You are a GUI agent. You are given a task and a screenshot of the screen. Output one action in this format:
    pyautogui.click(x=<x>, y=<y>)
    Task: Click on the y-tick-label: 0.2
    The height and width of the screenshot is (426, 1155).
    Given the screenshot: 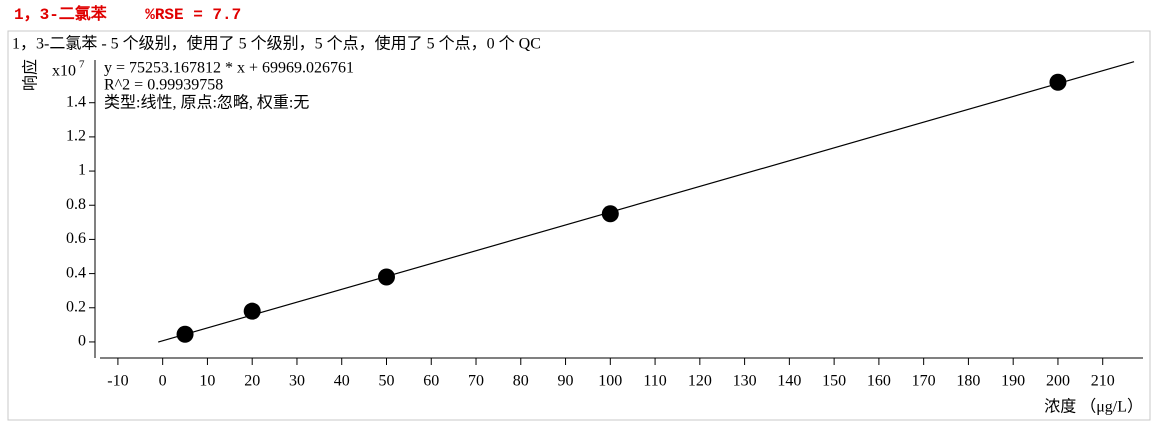 What is the action you would take?
    pyautogui.click(x=76, y=306)
    